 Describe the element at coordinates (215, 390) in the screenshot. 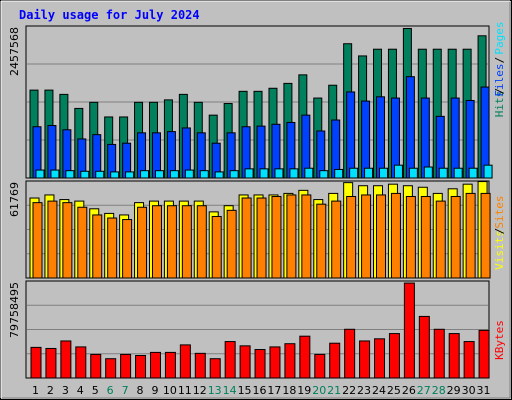

I see `x-tick-label-day-13: 13` at that location.